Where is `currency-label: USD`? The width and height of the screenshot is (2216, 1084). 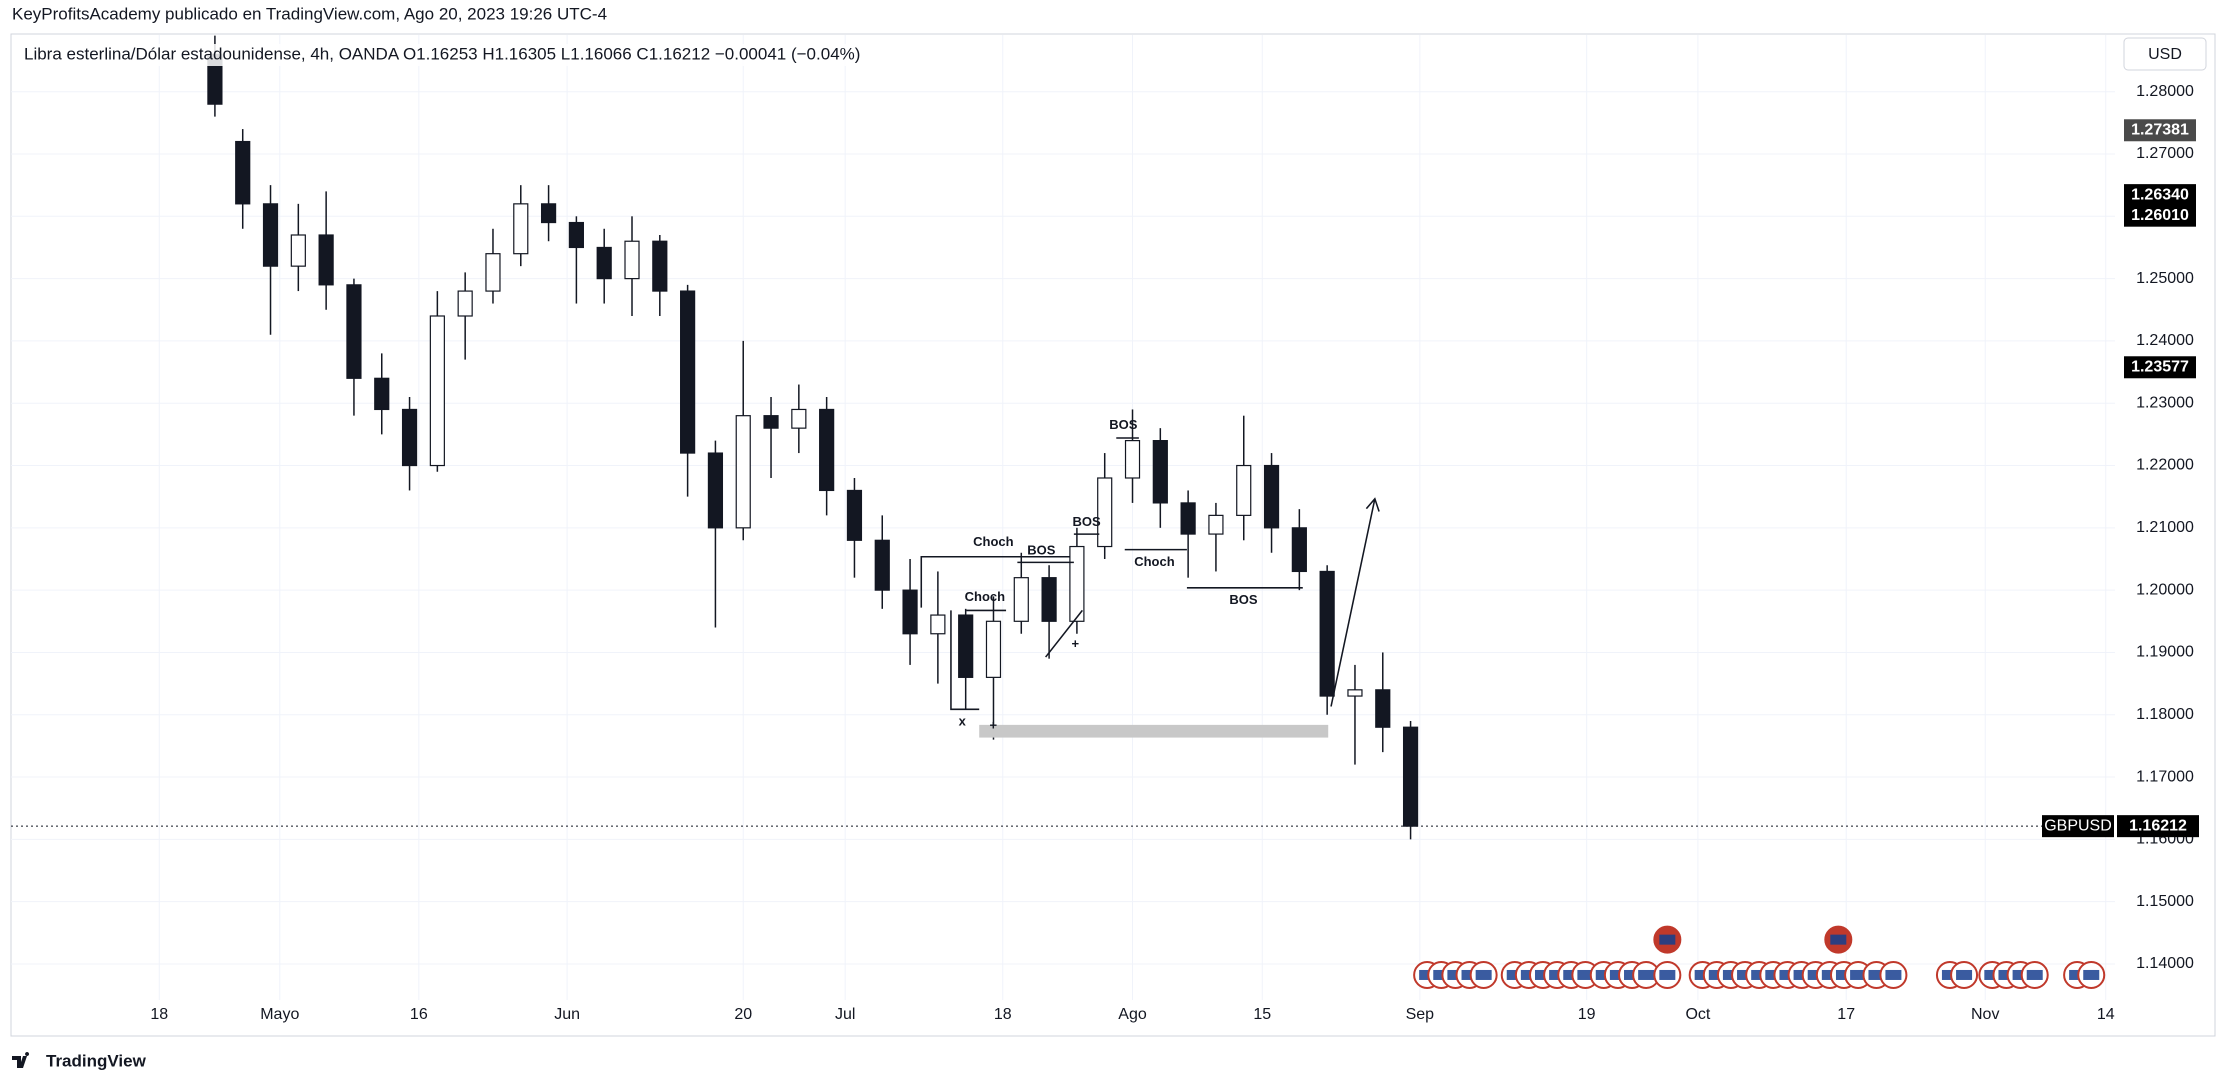
currency-label: USD is located at coordinates (2165, 54).